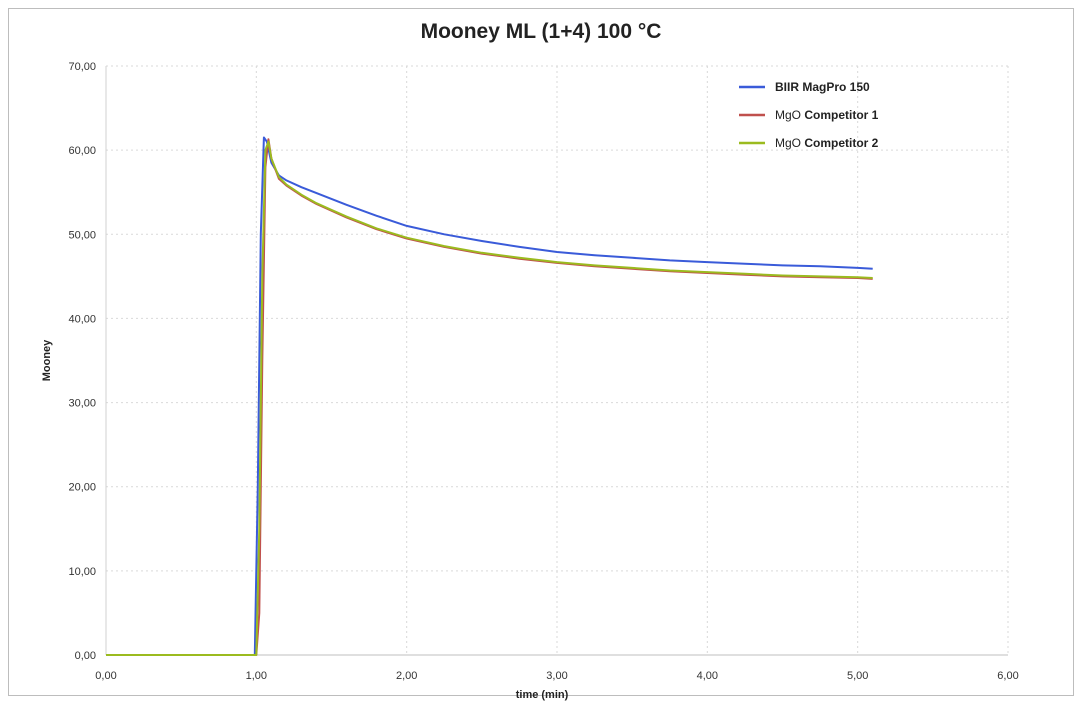 The width and height of the screenshot is (1082, 702). I want to click on y-tick-label: 50,00, so click(82, 235).